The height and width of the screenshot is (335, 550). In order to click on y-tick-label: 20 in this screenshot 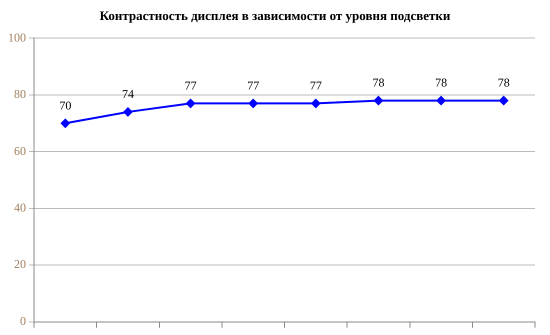, I will do `click(20, 264)`.